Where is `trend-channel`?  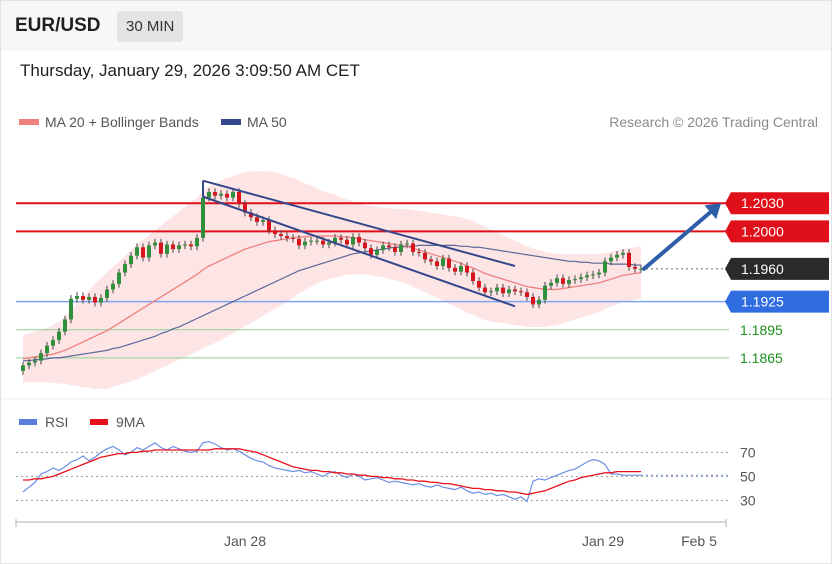 trend-channel is located at coordinates (359, 243).